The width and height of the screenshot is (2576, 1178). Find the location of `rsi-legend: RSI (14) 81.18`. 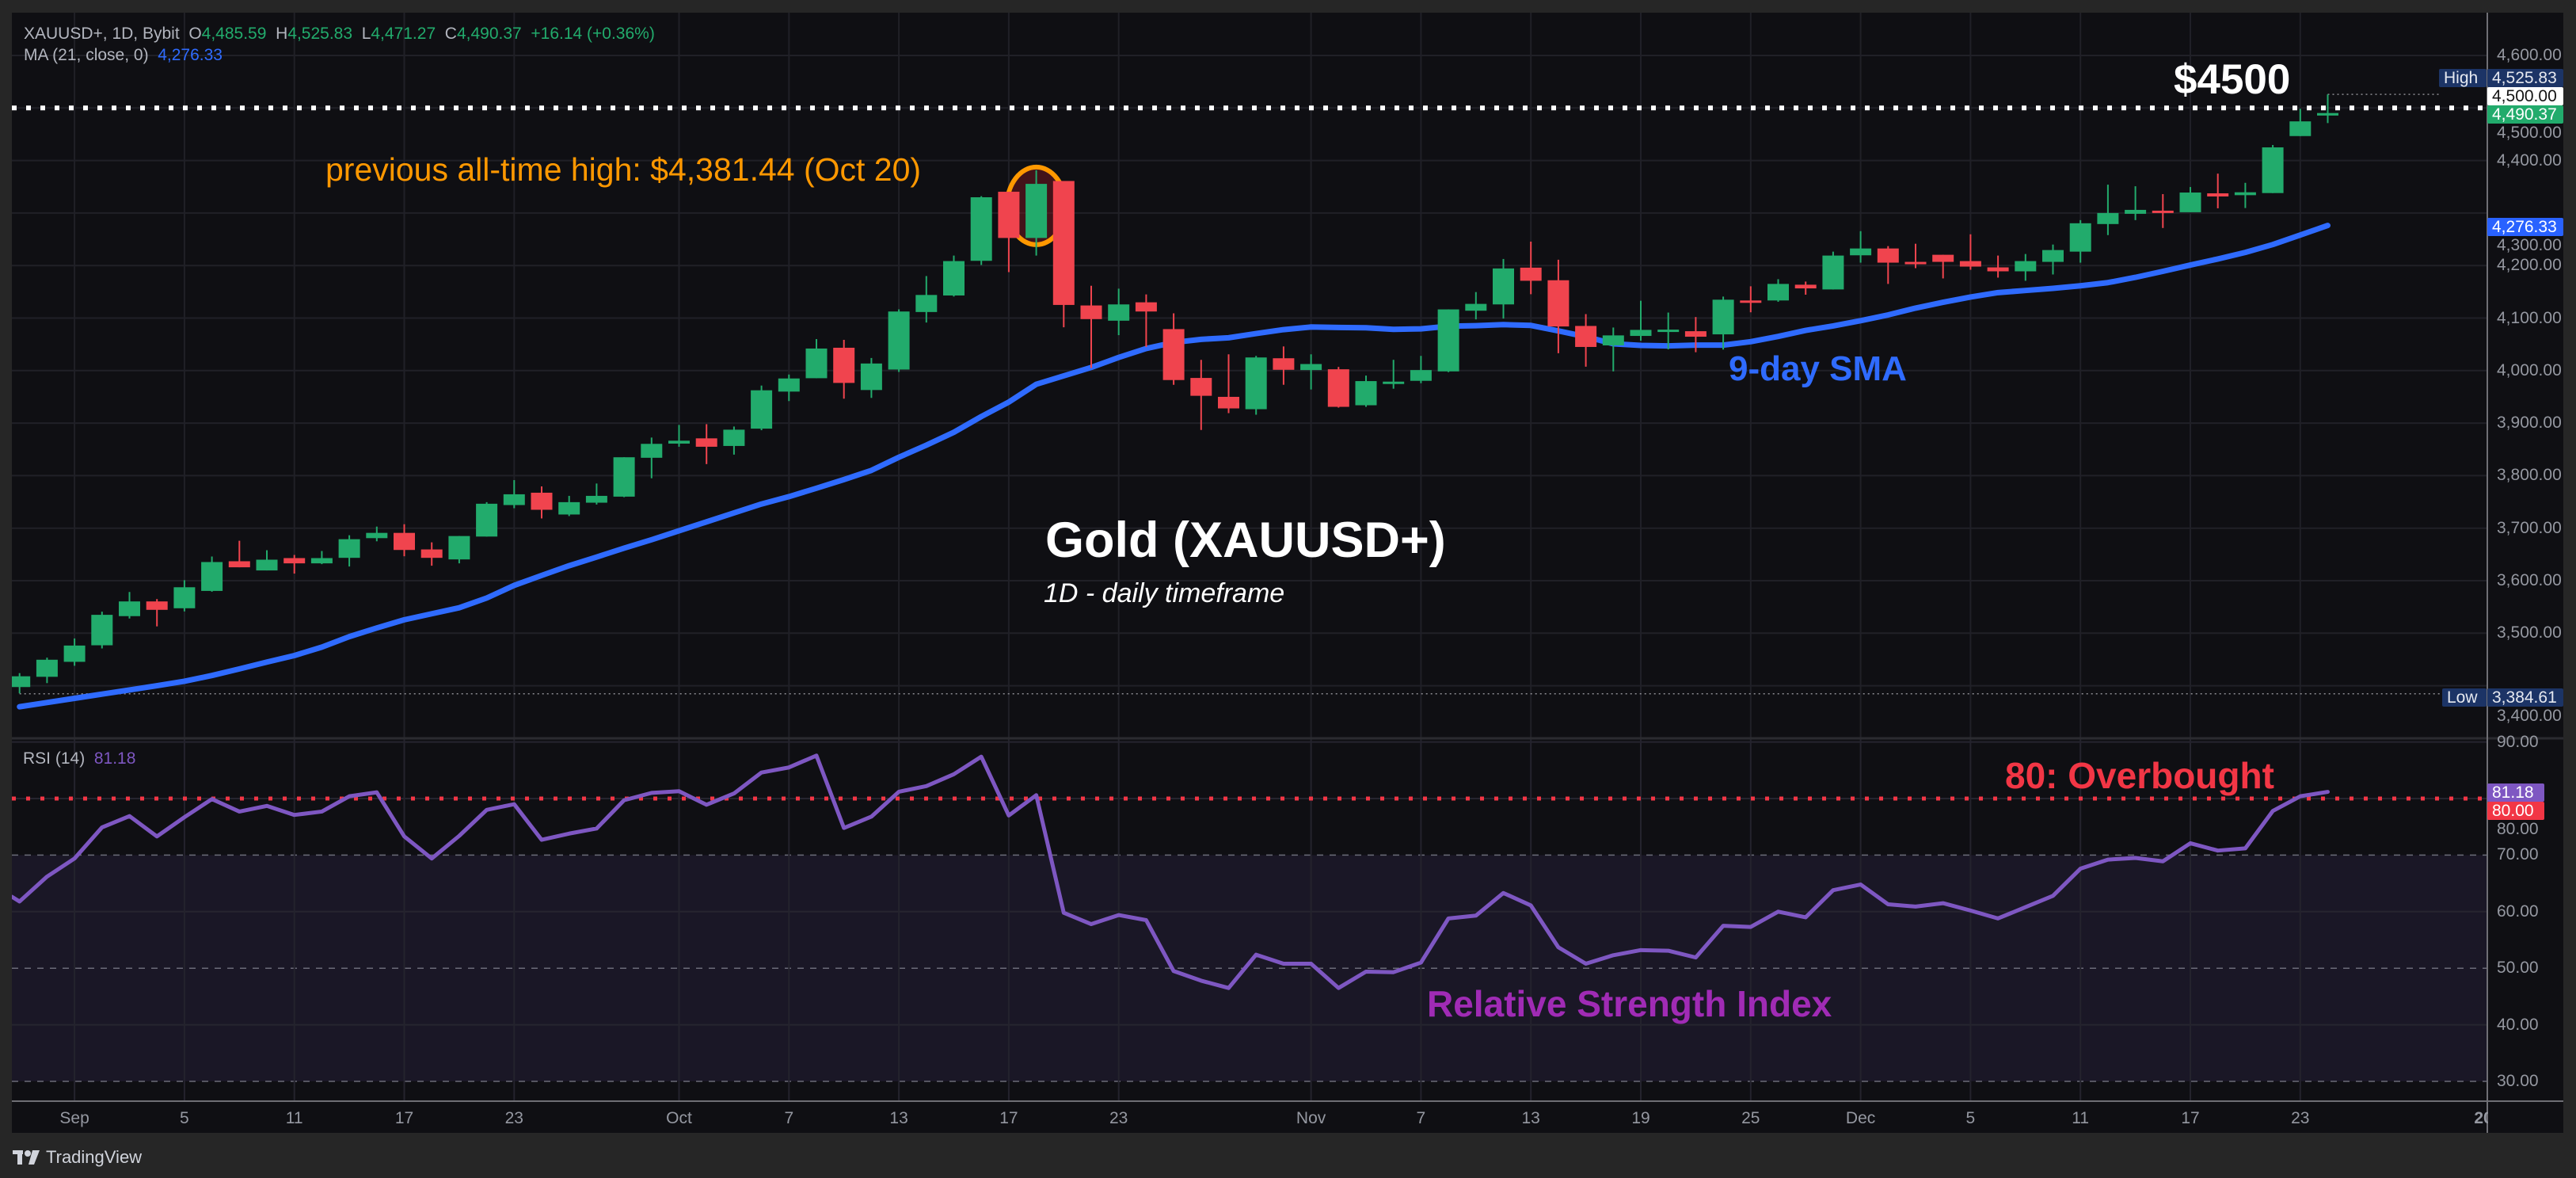

rsi-legend: RSI (14) 81.18 is located at coordinates (79, 758).